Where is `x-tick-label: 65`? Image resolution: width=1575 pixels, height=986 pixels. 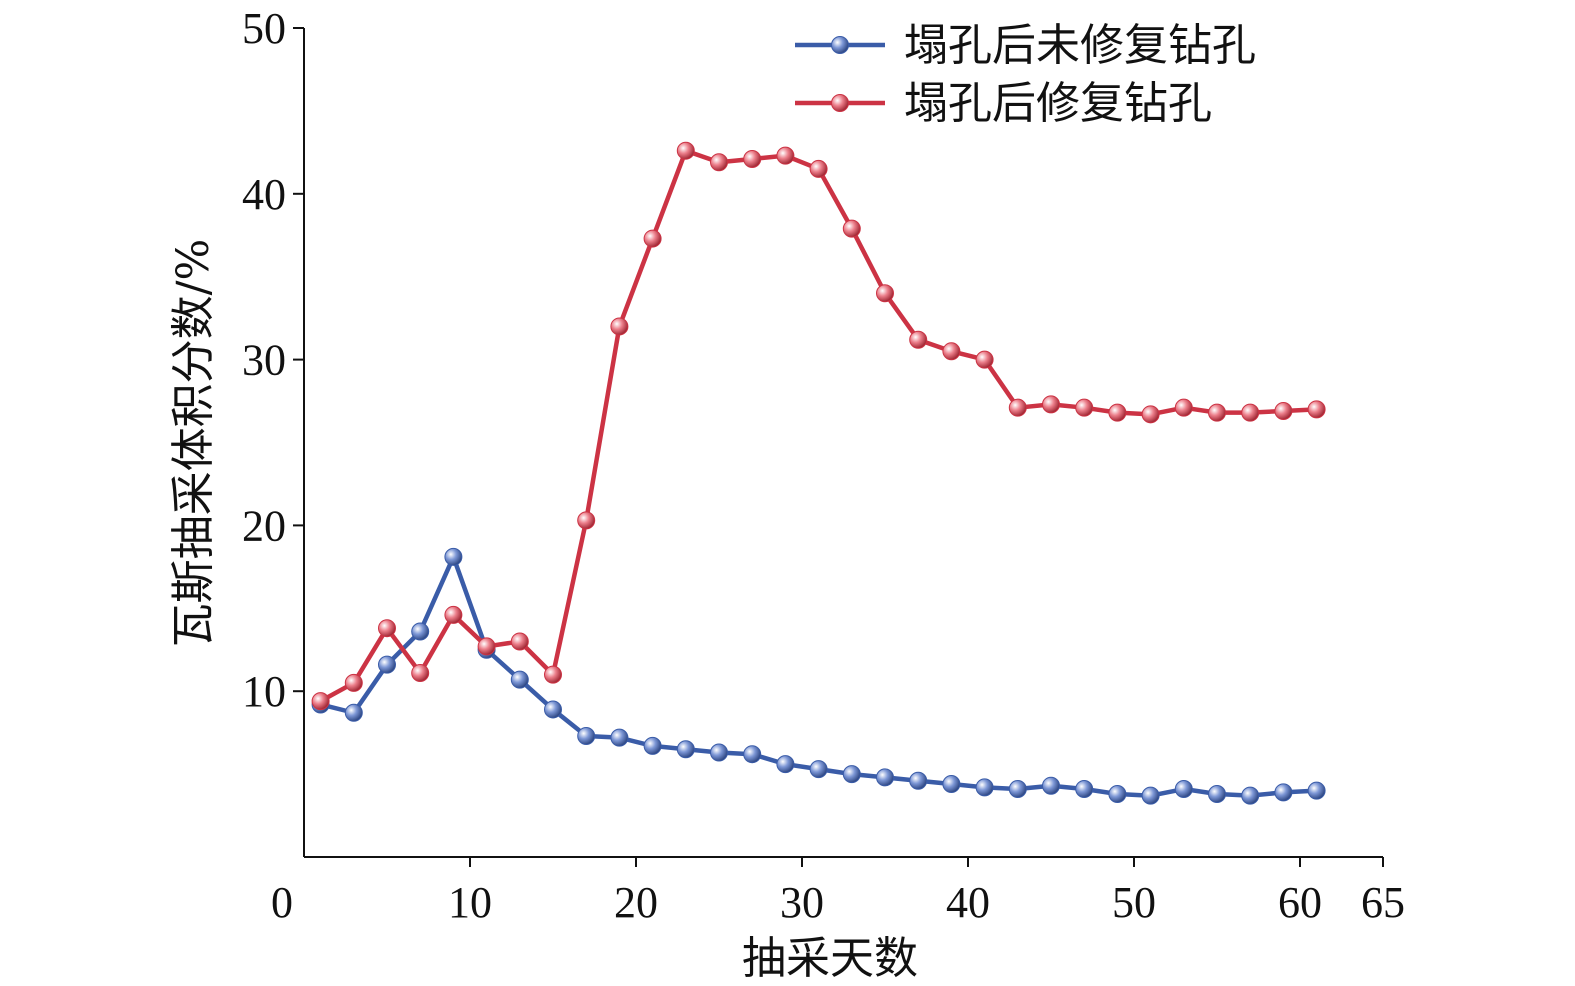 x-tick-label: 65 is located at coordinates (1383, 902).